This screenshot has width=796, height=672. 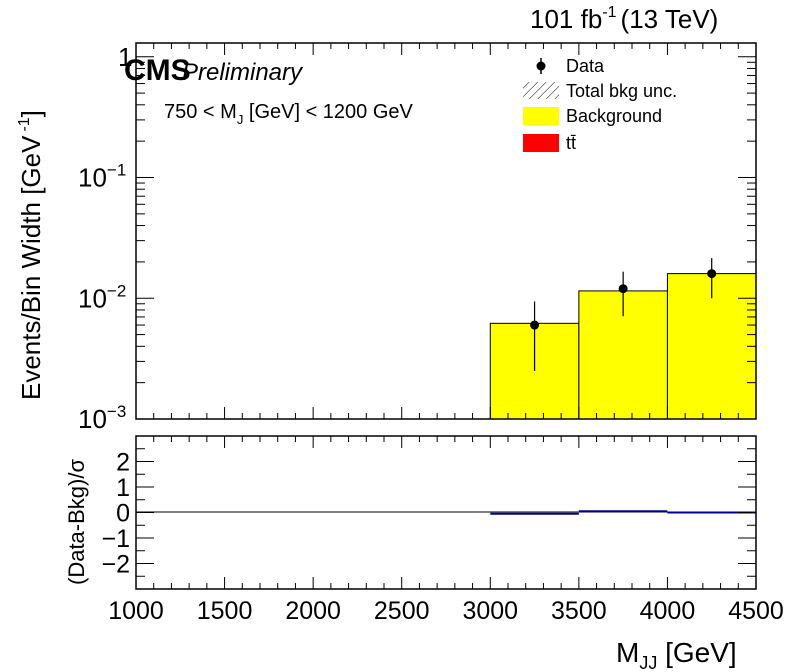 What do you see at coordinates (623, 314) in the screenshot?
I see `data-points` at bounding box center [623, 314].